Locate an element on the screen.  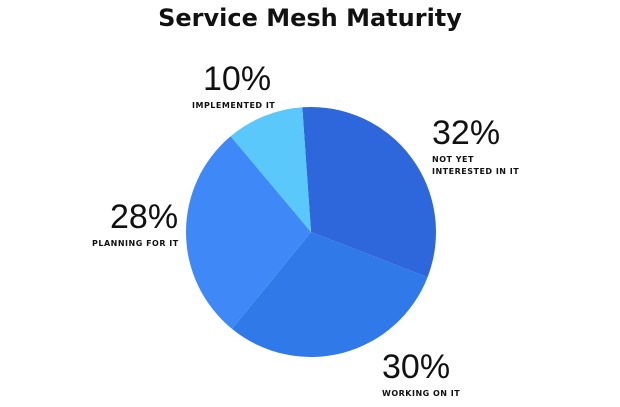
pct-label-2: 28% is located at coordinates (144, 217).